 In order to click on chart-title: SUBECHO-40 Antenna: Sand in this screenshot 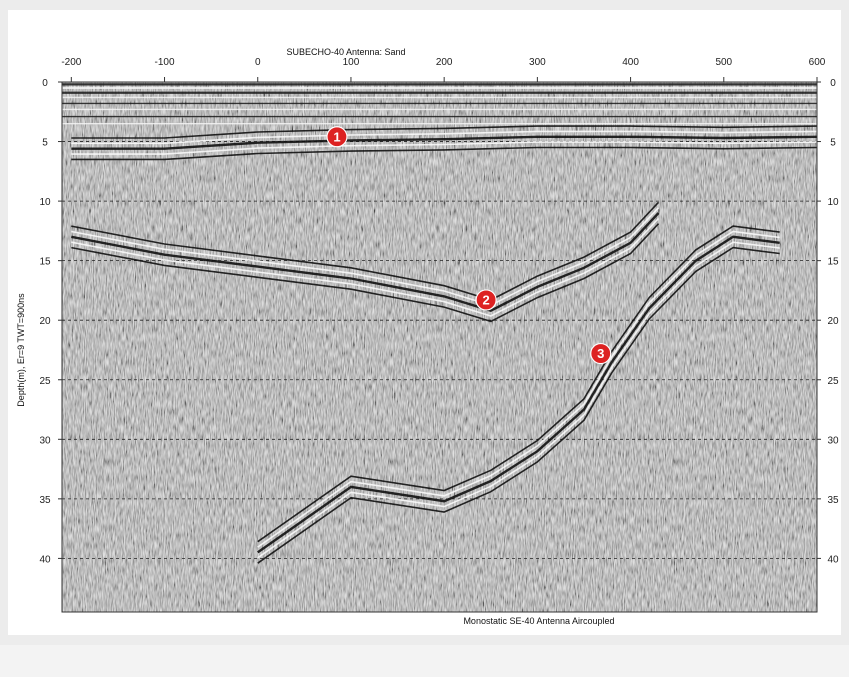, I will do `click(345, 52)`.